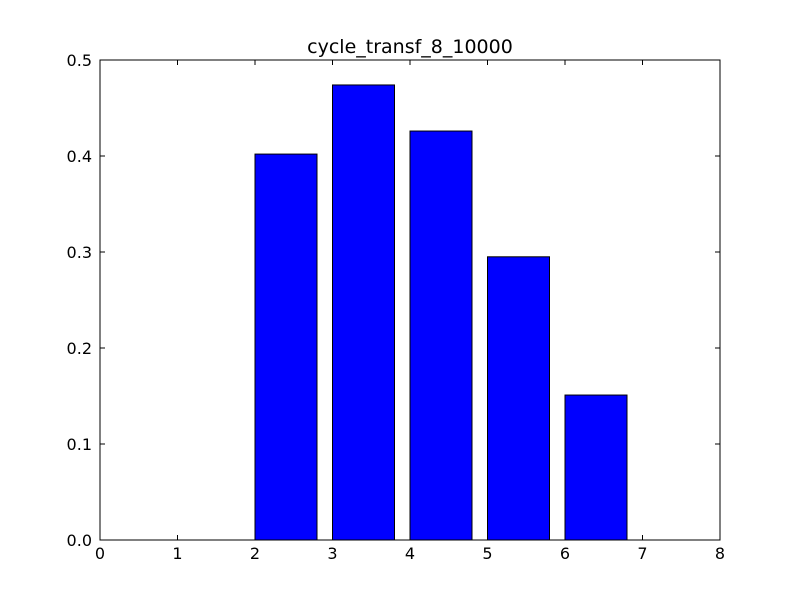  What do you see at coordinates (410, 553) in the screenshot?
I see `x-tick-label: 4` at bounding box center [410, 553].